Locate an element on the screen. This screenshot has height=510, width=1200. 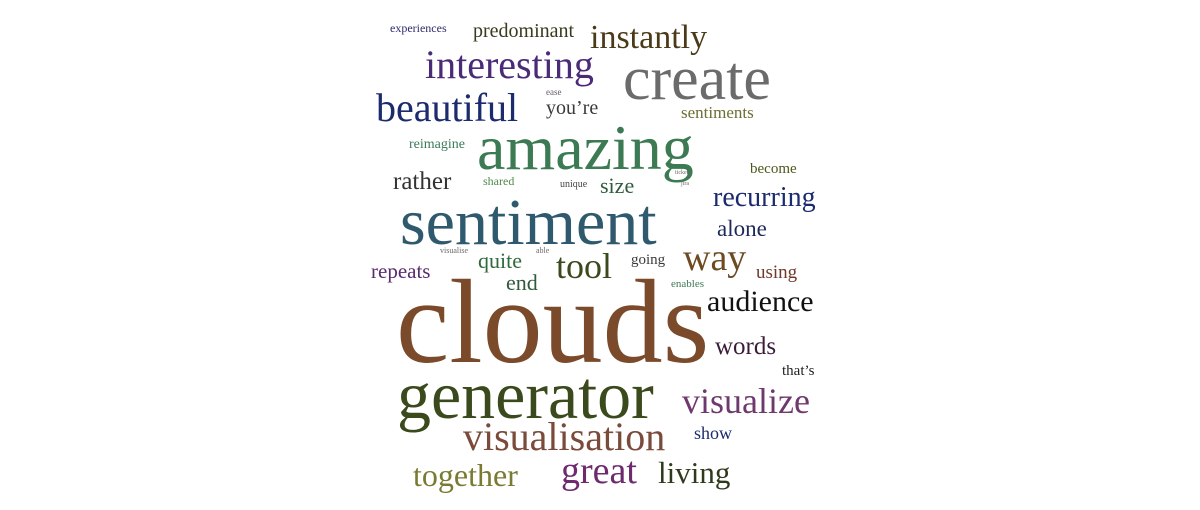
word-sentiment: sentiment is located at coordinates (528, 222).